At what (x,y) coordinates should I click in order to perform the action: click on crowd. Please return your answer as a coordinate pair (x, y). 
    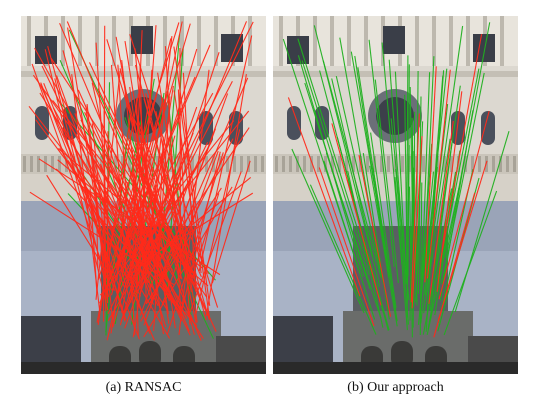
    Looking at the image, I should click on (395, 368).